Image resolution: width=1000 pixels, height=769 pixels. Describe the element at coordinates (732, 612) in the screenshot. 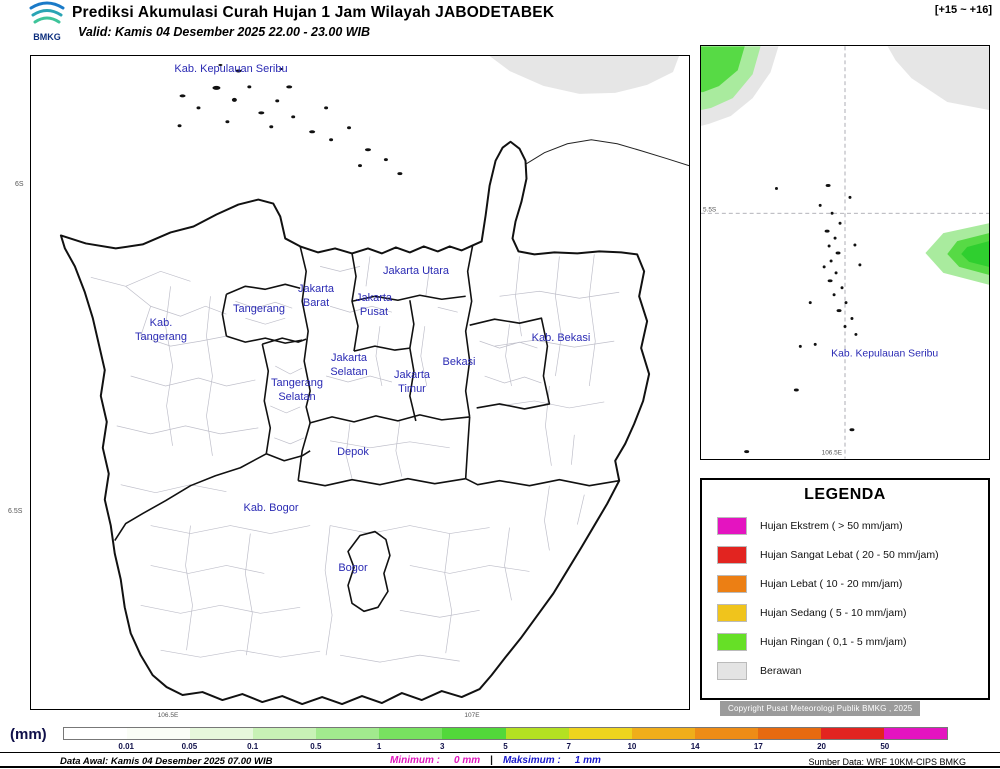

I see `legend-swatch-sedang` at that location.